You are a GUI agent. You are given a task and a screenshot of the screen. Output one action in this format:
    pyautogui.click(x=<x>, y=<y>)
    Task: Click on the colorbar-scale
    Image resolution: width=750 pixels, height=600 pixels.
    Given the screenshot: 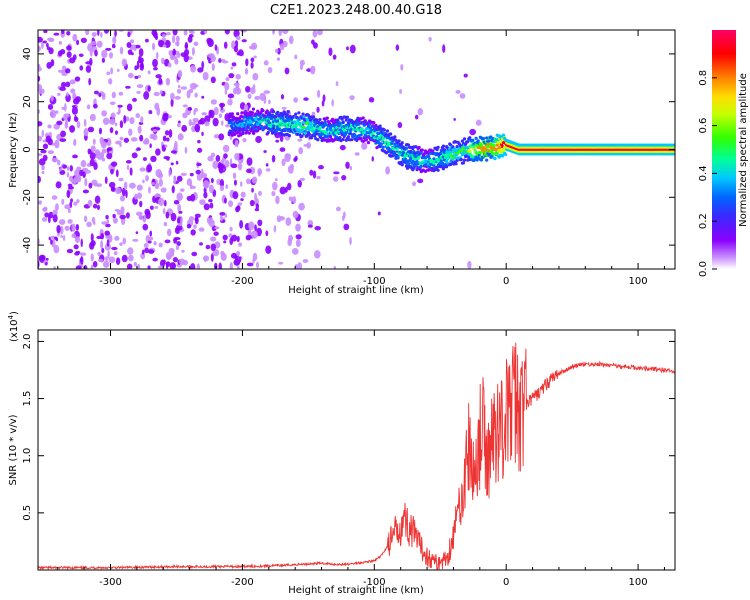 What is the action you would take?
    pyautogui.click(x=724, y=149)
    